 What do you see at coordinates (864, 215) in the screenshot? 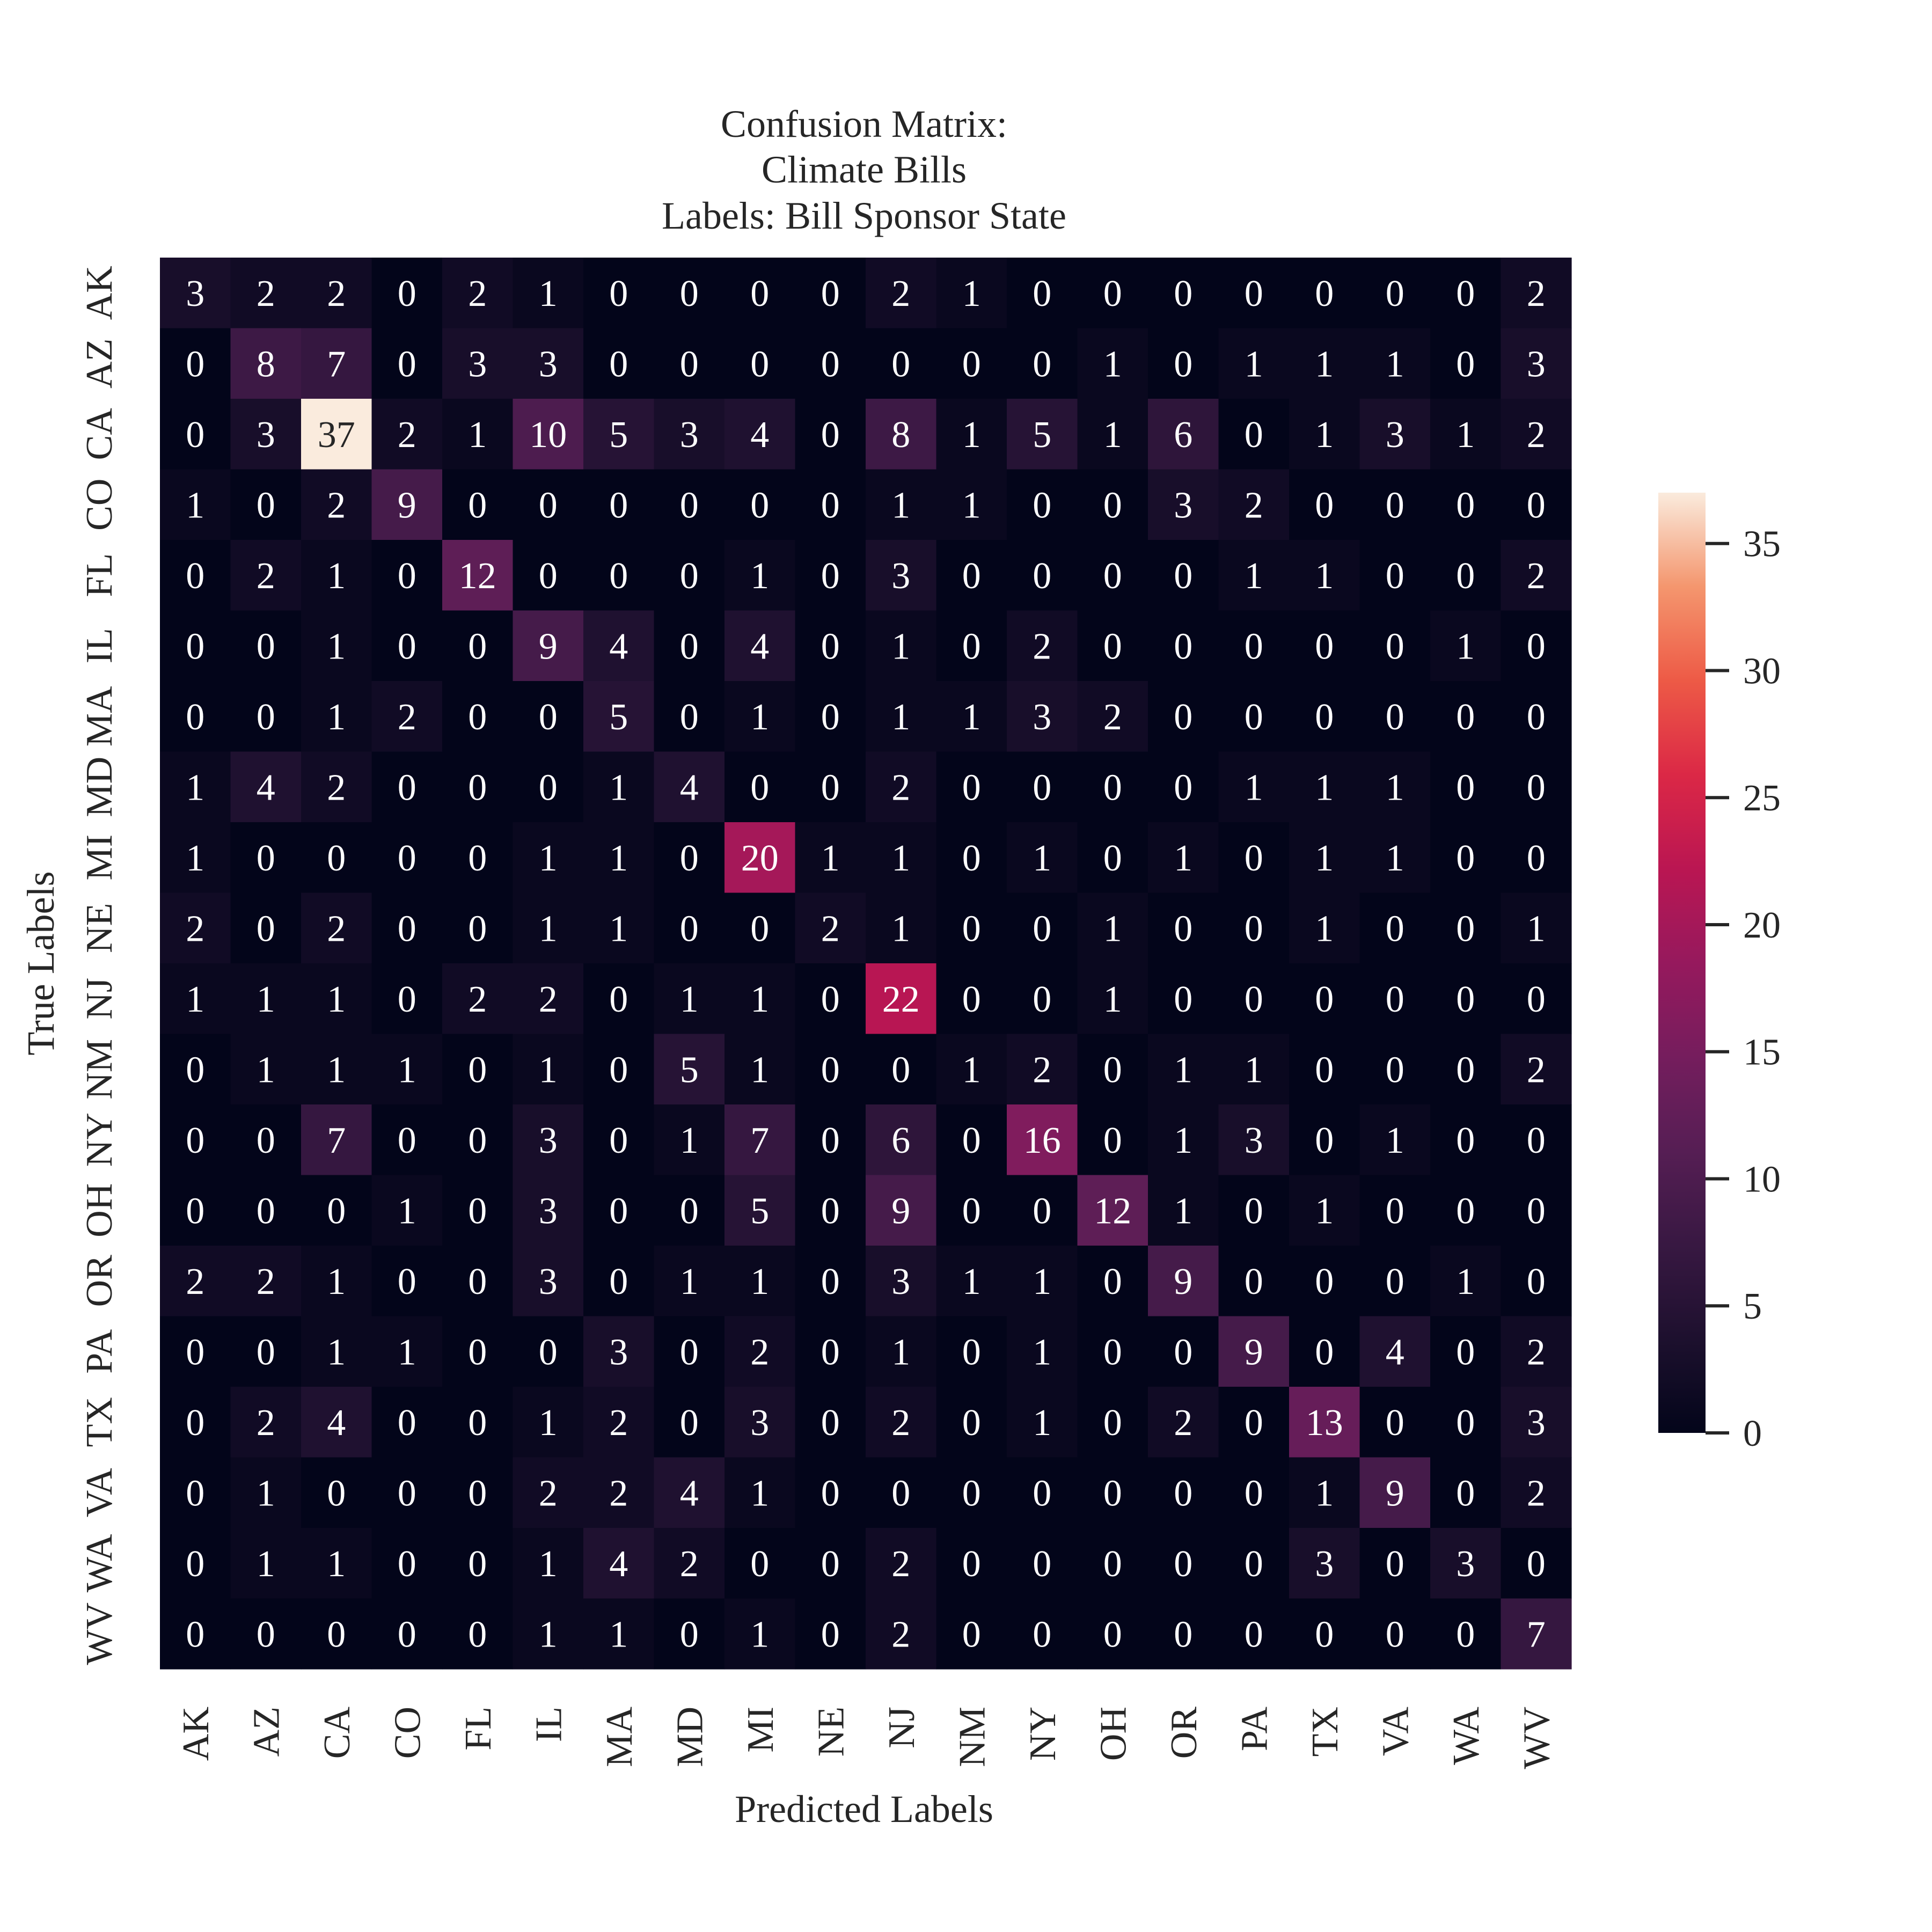
I see `chart-title-line-3: Labels: Bill Sponsor State` at bounding box center [864, 215].